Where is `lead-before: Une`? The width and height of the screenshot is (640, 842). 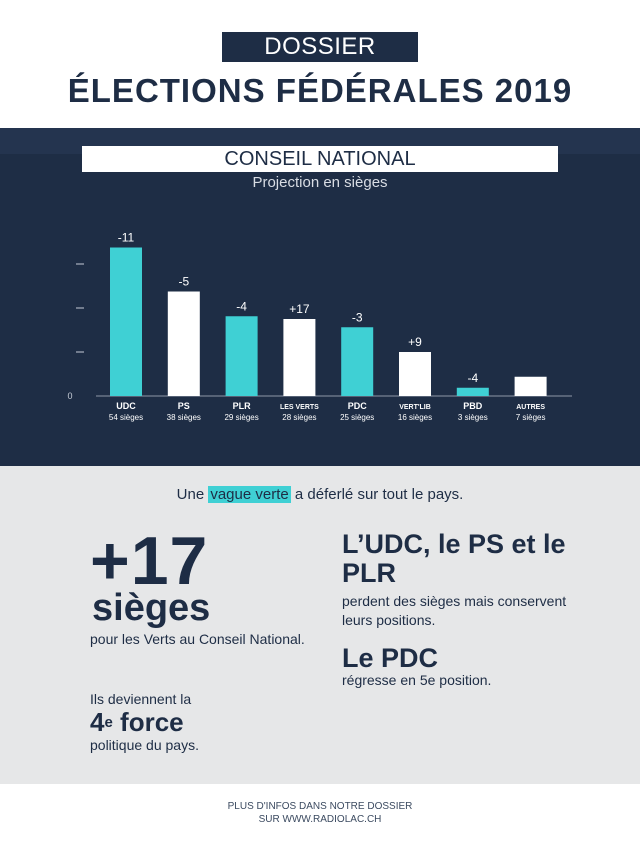 lead-before: Une is located at coordinates (192, 494).